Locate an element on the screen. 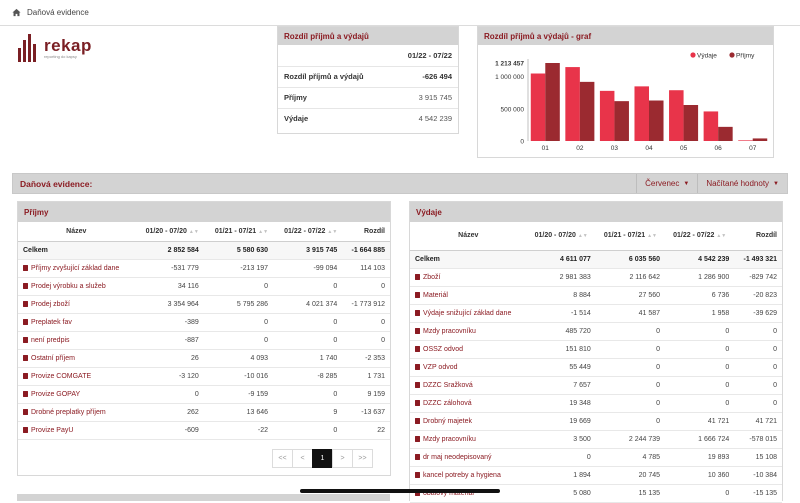  table-row: Drobné preplatky příjem 262 13 646 9 -13 637 is located at coordinates (204, 412).